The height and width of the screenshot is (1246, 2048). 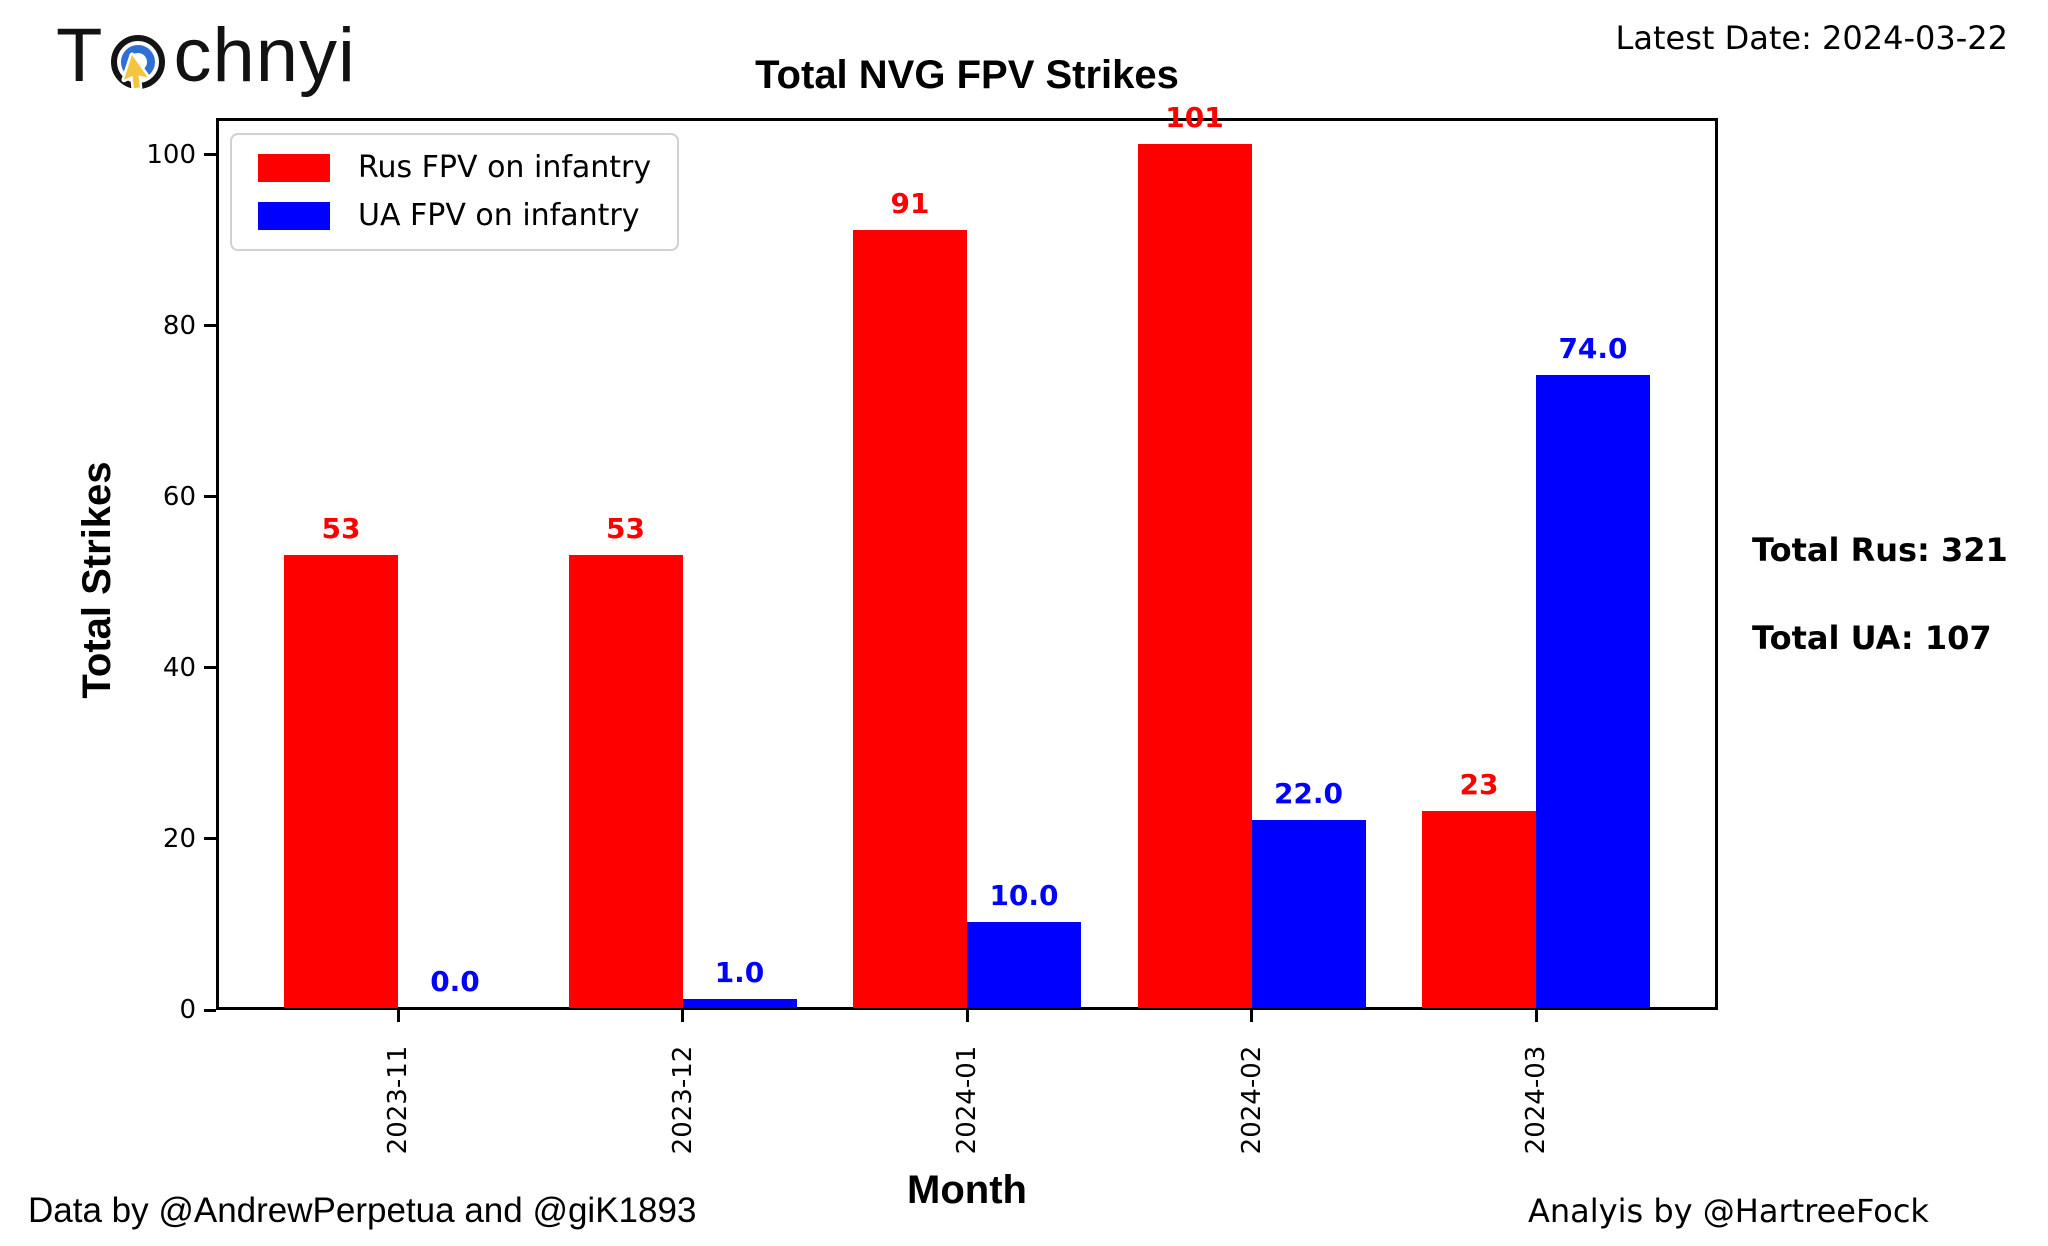 I want to click on total-rus-label: Total Rus: 321, so click(x=1880, y=550).